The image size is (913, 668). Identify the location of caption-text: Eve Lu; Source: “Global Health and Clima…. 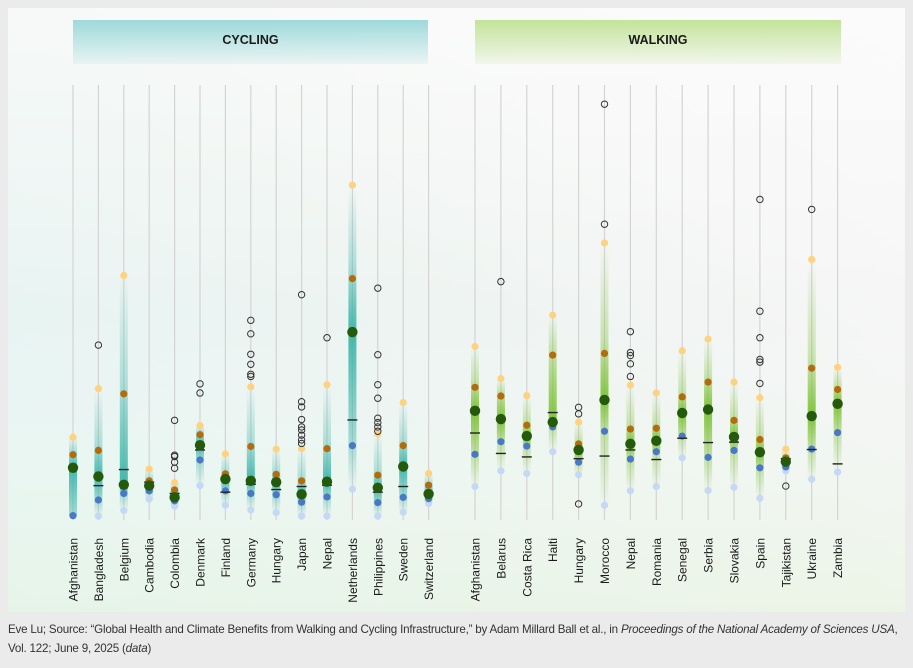
(314, 629).